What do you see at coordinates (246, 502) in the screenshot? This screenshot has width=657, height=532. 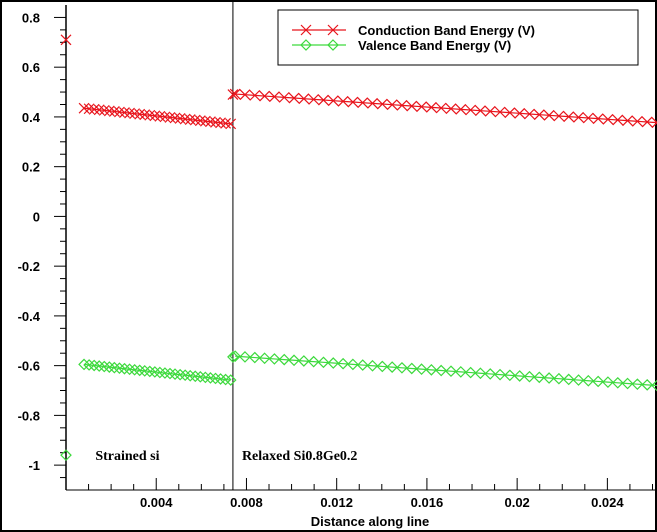 I see `x-tick-label: 0.008` at bounding box center [246, 502].